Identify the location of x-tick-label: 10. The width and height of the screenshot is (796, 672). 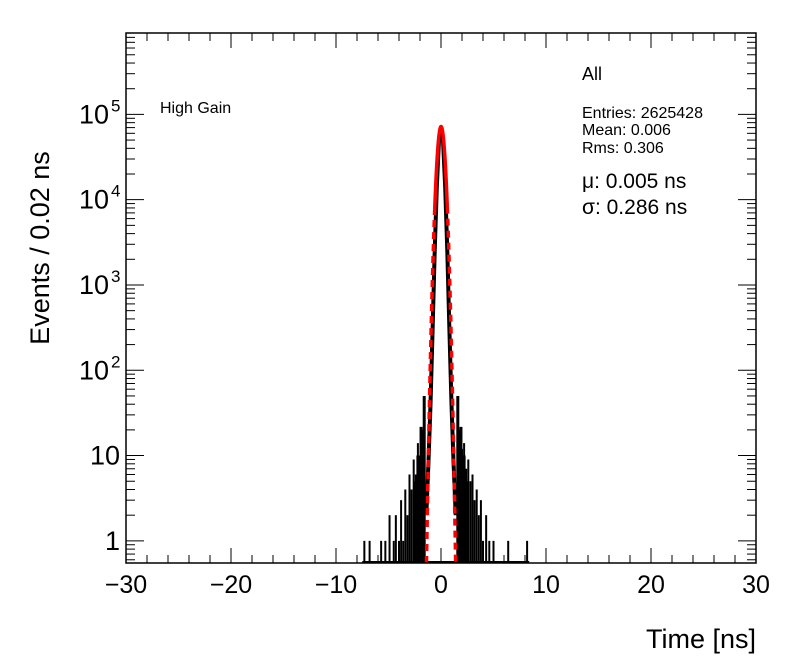
(546, 585).